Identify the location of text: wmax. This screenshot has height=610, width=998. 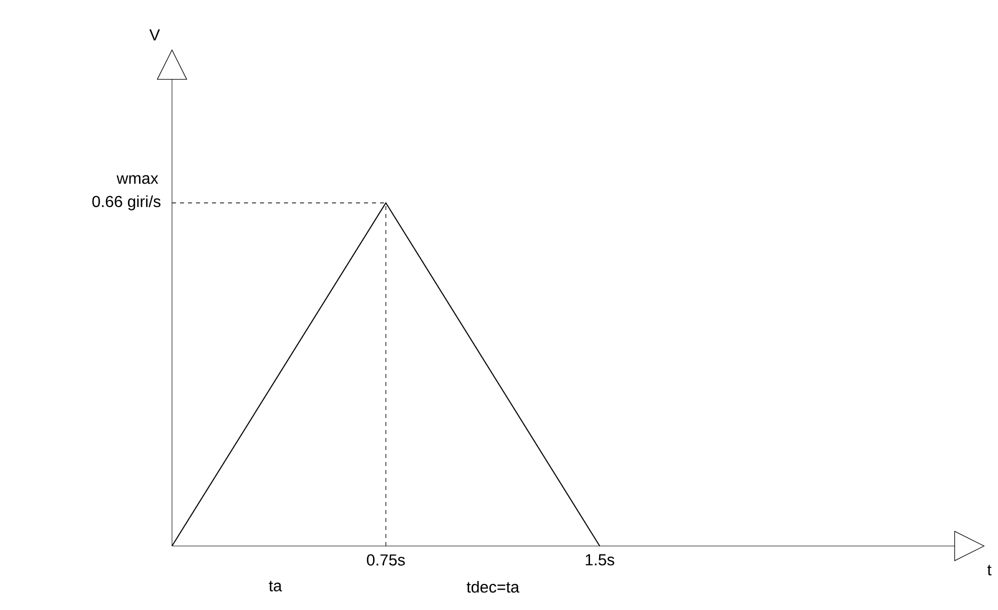
(137, 179).